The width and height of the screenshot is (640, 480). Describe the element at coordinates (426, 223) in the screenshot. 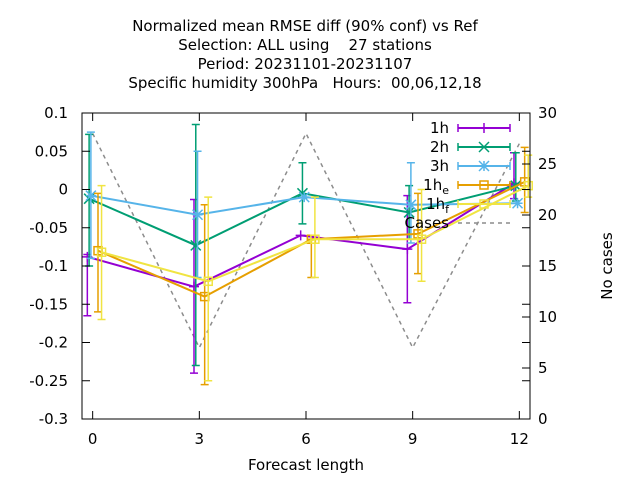

I see `legend-label: Cases` at that location.